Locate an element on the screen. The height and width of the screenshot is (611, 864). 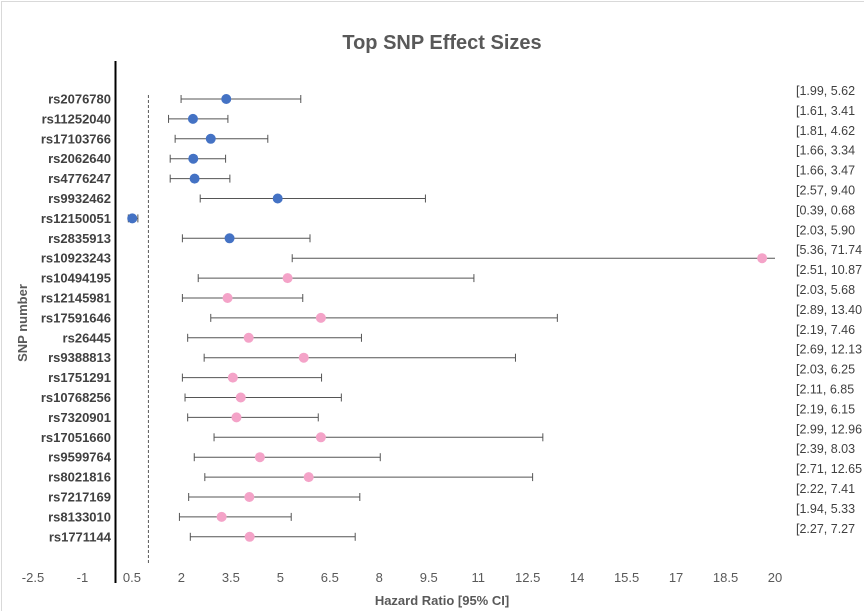
x-tick-label: -1 is located at coordinates (83, 577).